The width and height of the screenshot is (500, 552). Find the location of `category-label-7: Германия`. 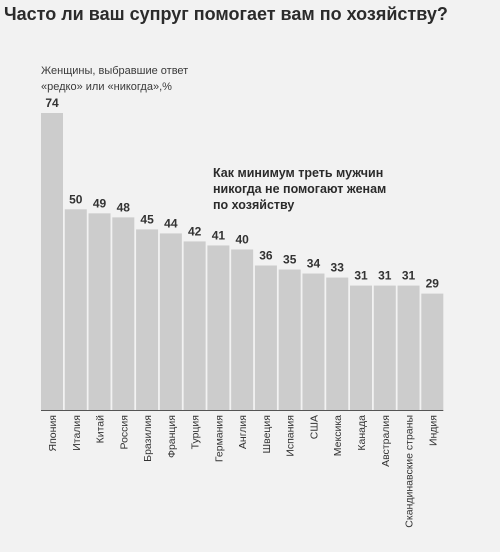

category-label-7: Германия is located at coordinates (219, 438).